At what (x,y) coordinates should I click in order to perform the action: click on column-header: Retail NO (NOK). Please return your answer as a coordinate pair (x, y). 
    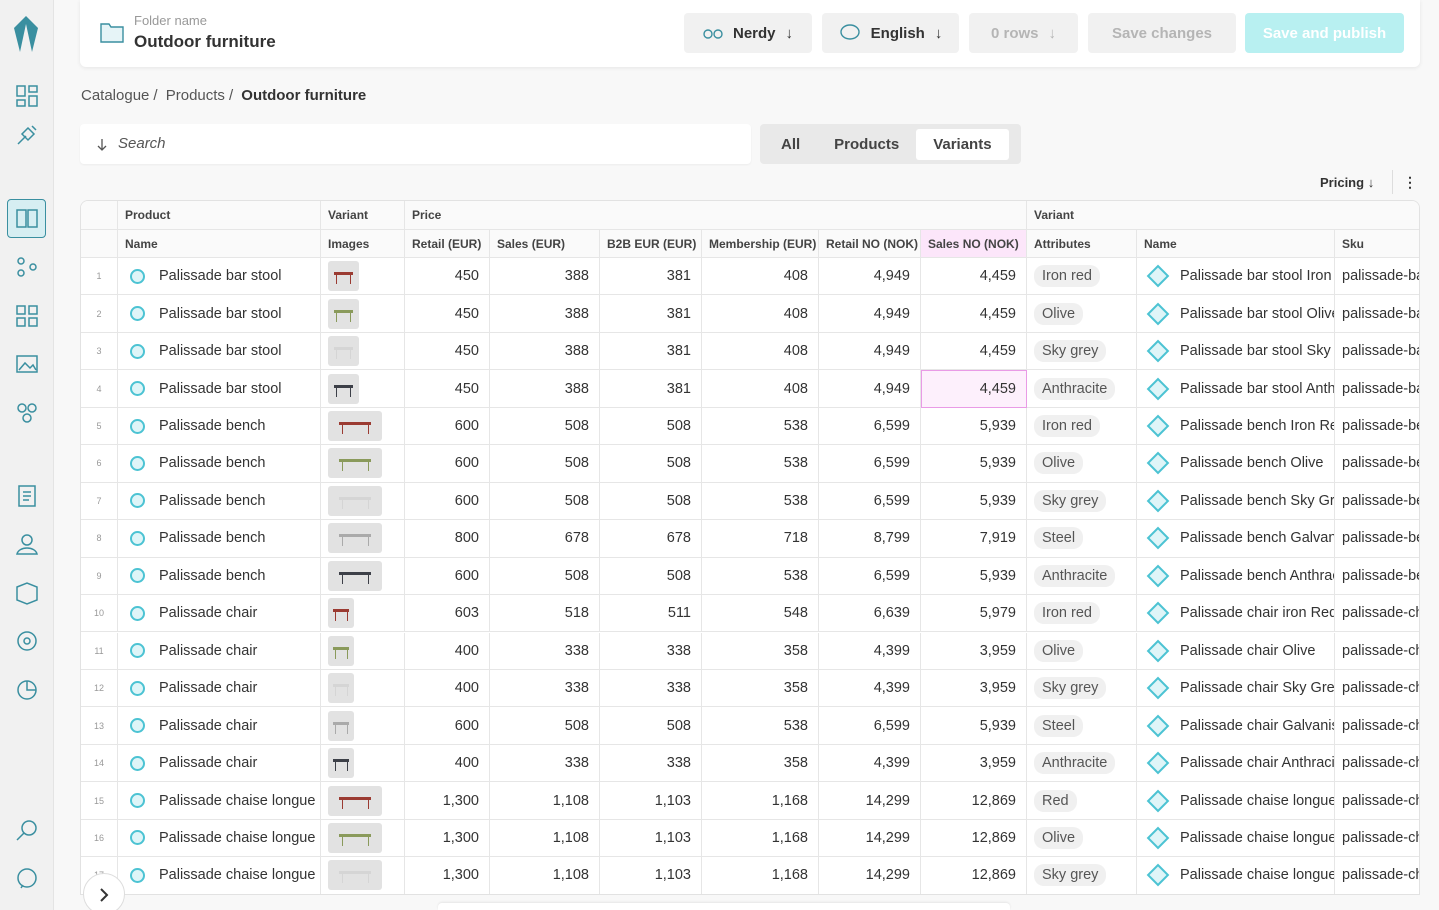
    Looking at the image, I should click on (870, 244).